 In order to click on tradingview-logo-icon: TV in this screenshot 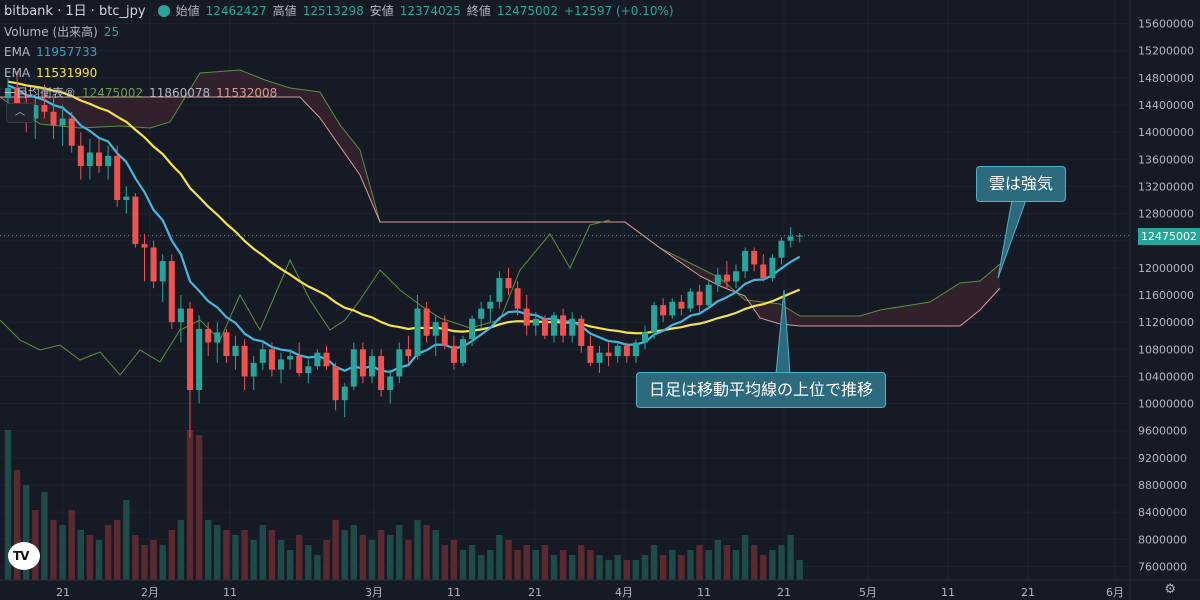, I will do `click(24, 556)`.